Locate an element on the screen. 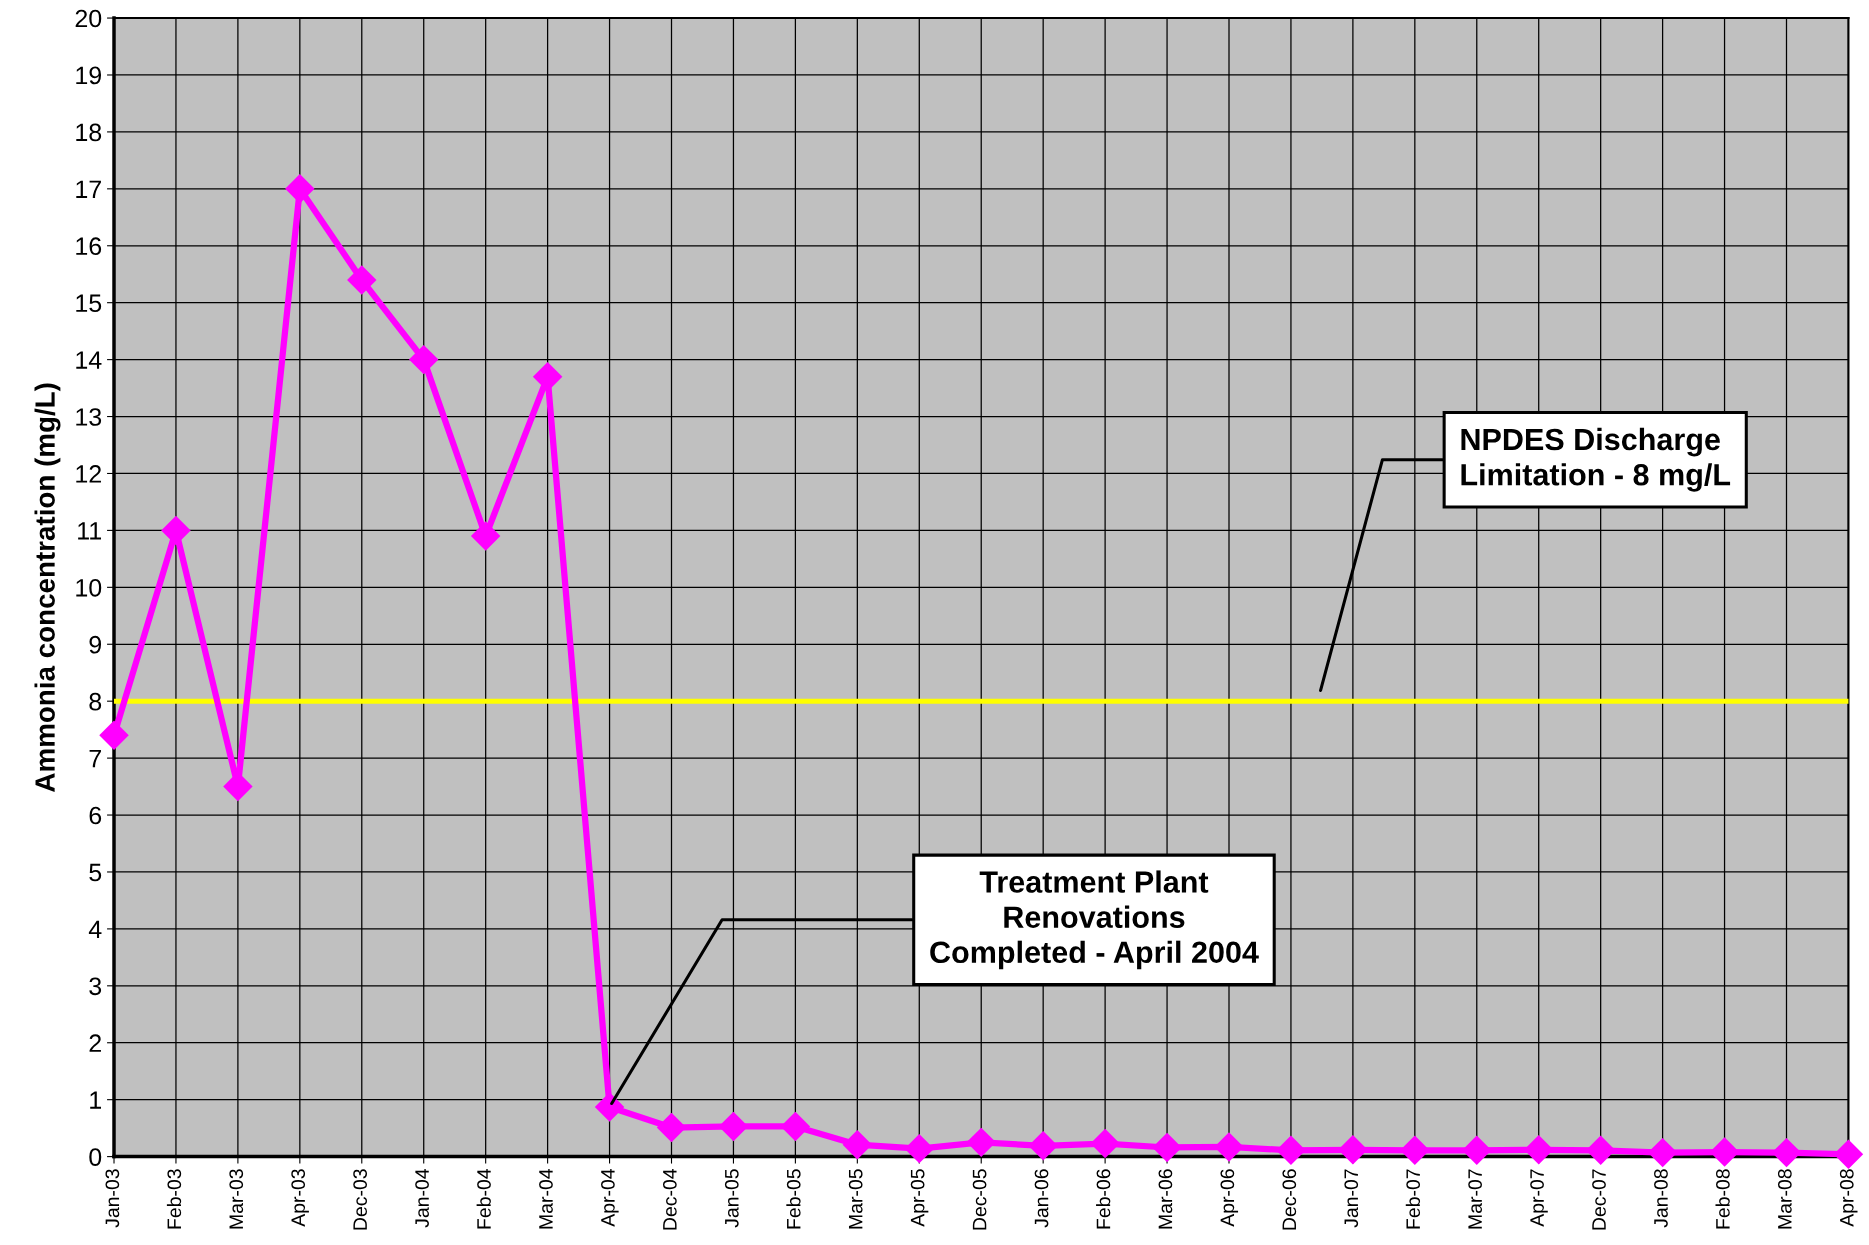 The image size is (1869, 1245). x-tick-label: Dec-03 is located at coordinates (360, 1199).